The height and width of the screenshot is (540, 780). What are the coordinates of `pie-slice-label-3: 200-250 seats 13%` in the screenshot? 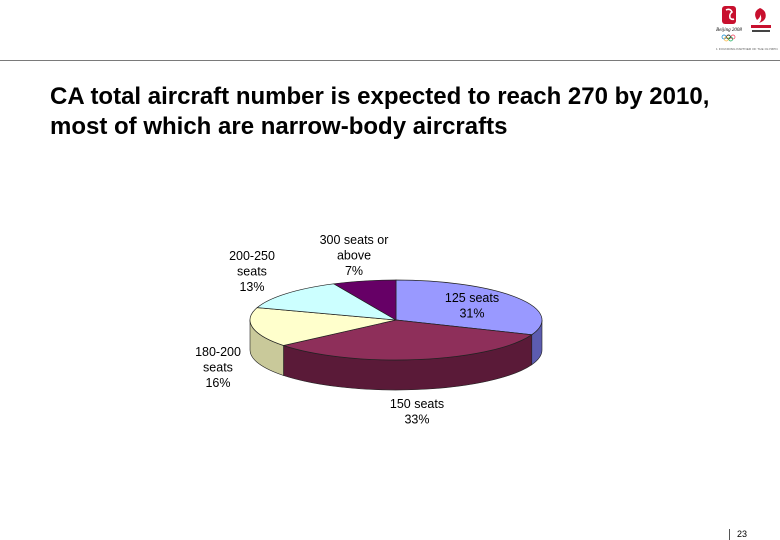 It's located at (252, 271).